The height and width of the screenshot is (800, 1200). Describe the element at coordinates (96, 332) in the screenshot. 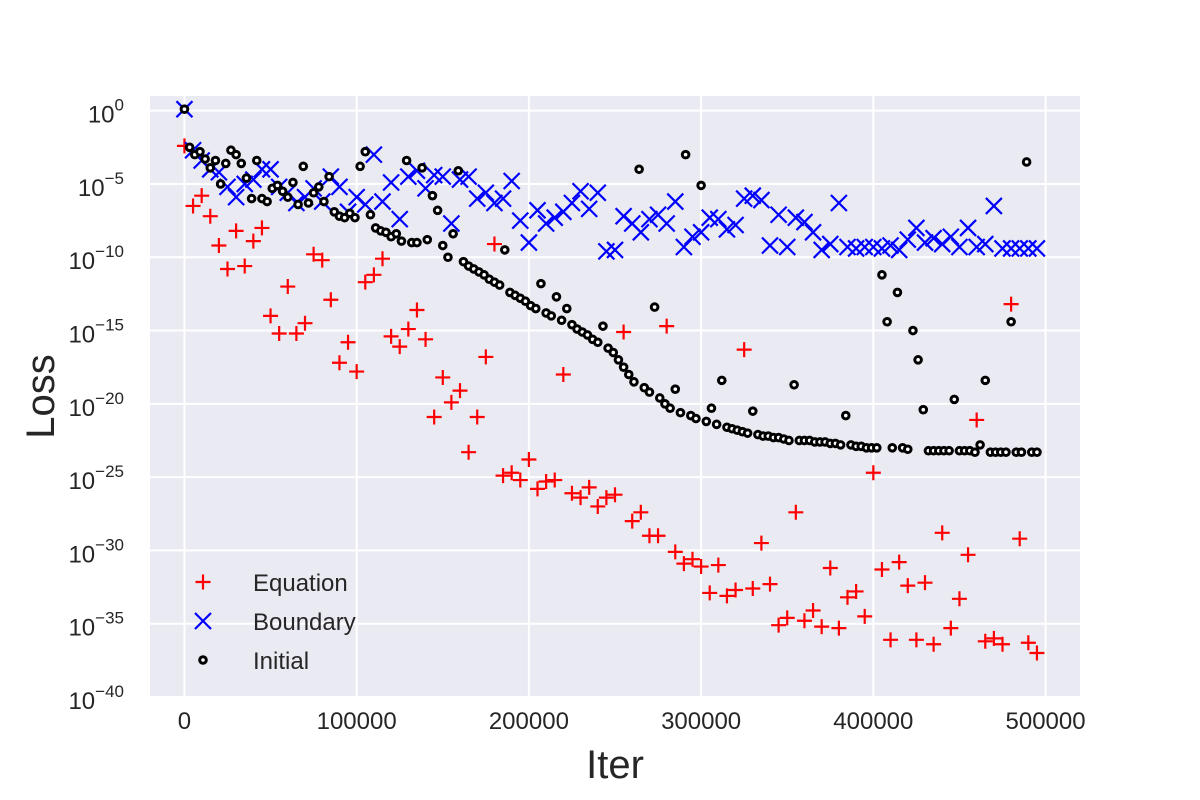

I see `y-tick-label: 10−15` at that location.